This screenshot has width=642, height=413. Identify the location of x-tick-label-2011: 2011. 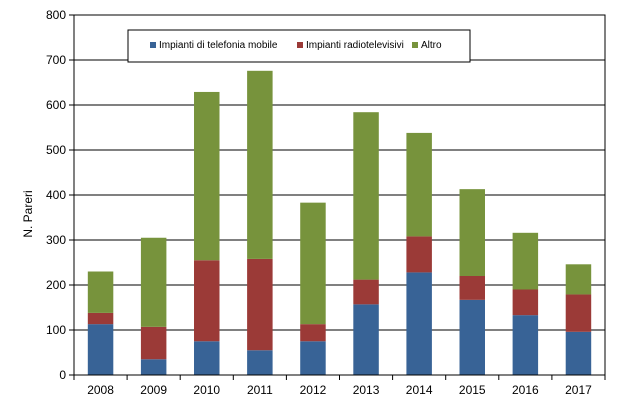
(260, 390).